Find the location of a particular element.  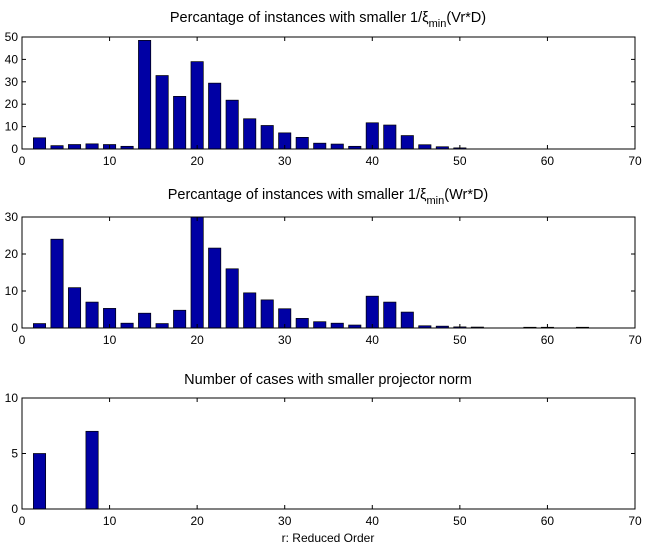

subplot-1-xtick-label: 60 is located at coordinates (548, 161).